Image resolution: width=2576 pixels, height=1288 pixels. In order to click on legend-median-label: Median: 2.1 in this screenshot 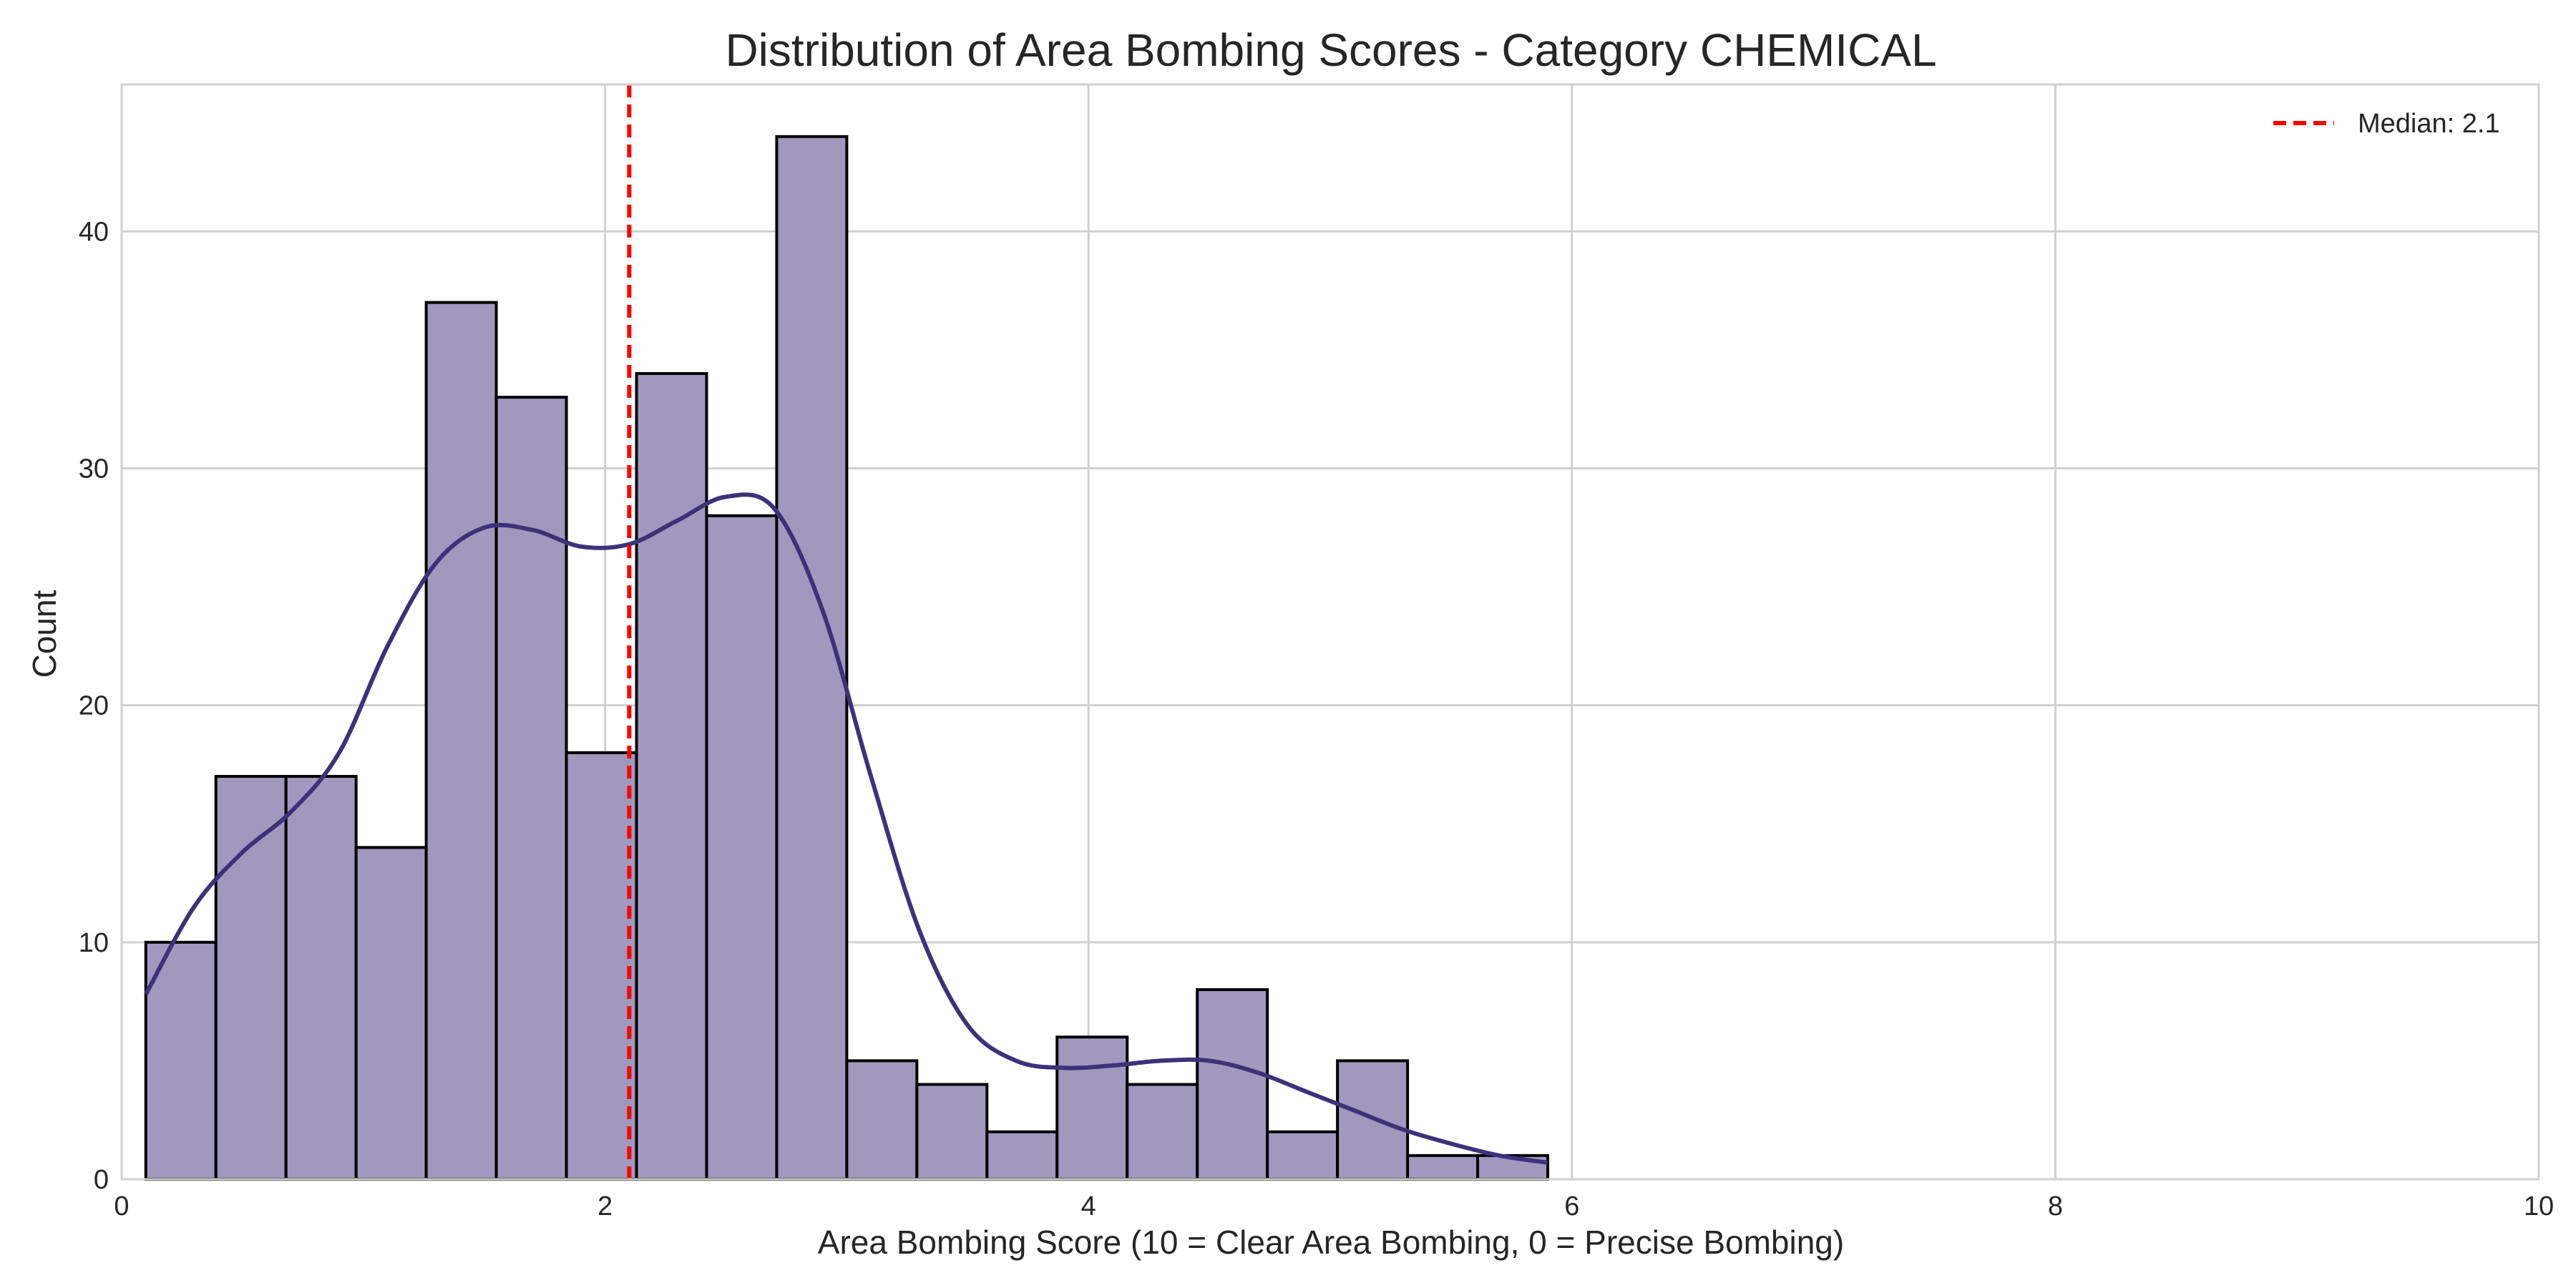, I will do `click(2429, 124)`.